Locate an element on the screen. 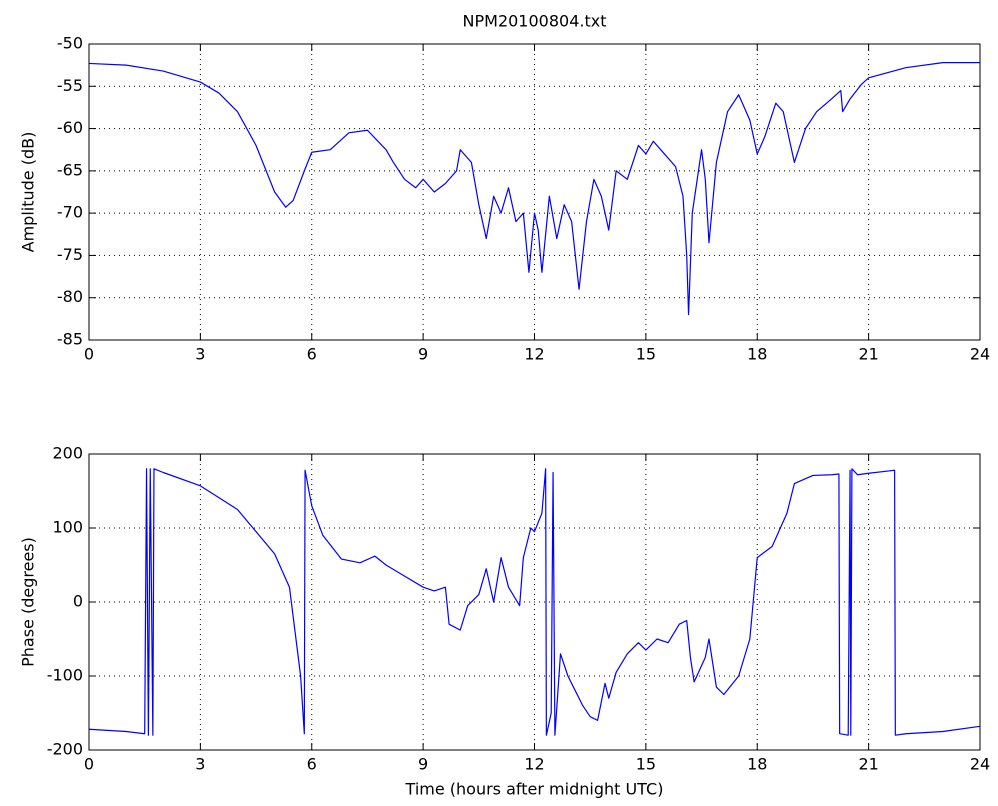  y-axis-label: Amplitude (dB) is located at coordinates (28, 192).